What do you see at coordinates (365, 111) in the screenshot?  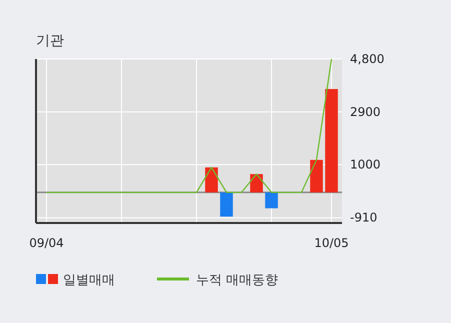 I see `y-tick-label: 2900` at bounding box center [365, 111].